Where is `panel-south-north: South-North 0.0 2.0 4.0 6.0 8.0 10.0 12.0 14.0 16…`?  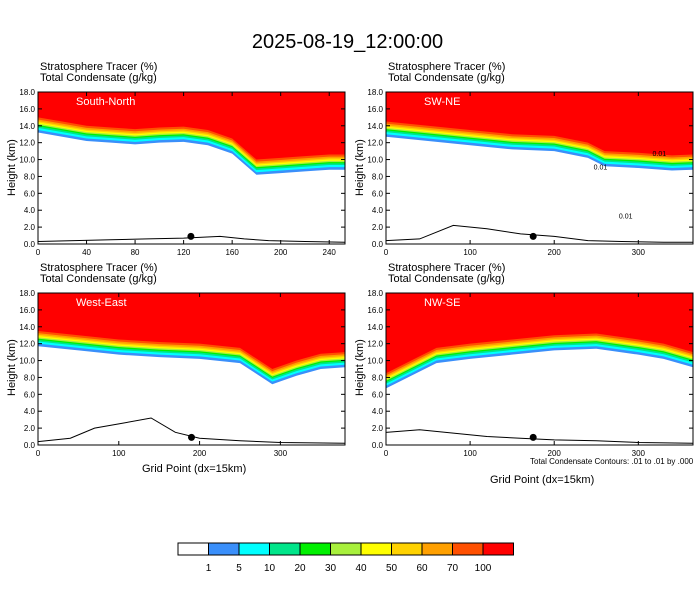
panel-south-north: South-North 0.0 2.0 4.0 6.0 8.0 10.0 12.0 14.0 16… is located at coordinates (182, 172).